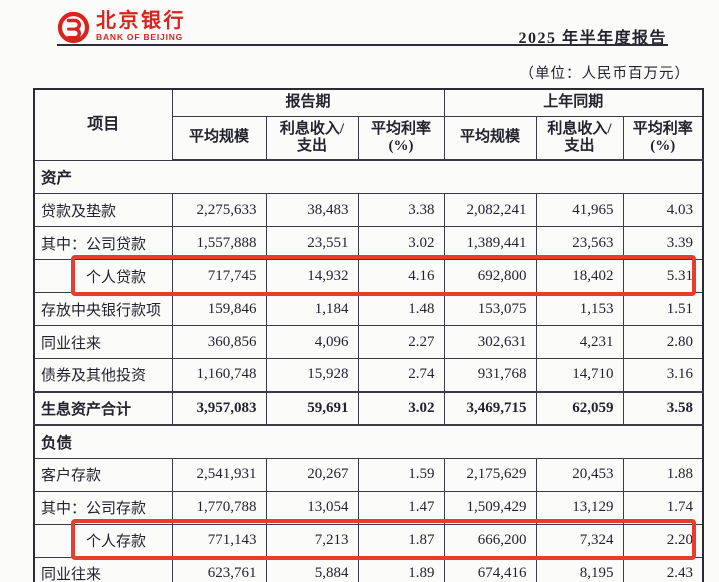 The width and height of the screenshot is (719, 582). I want to click on cell-value: 1.51, so click(663, 309).